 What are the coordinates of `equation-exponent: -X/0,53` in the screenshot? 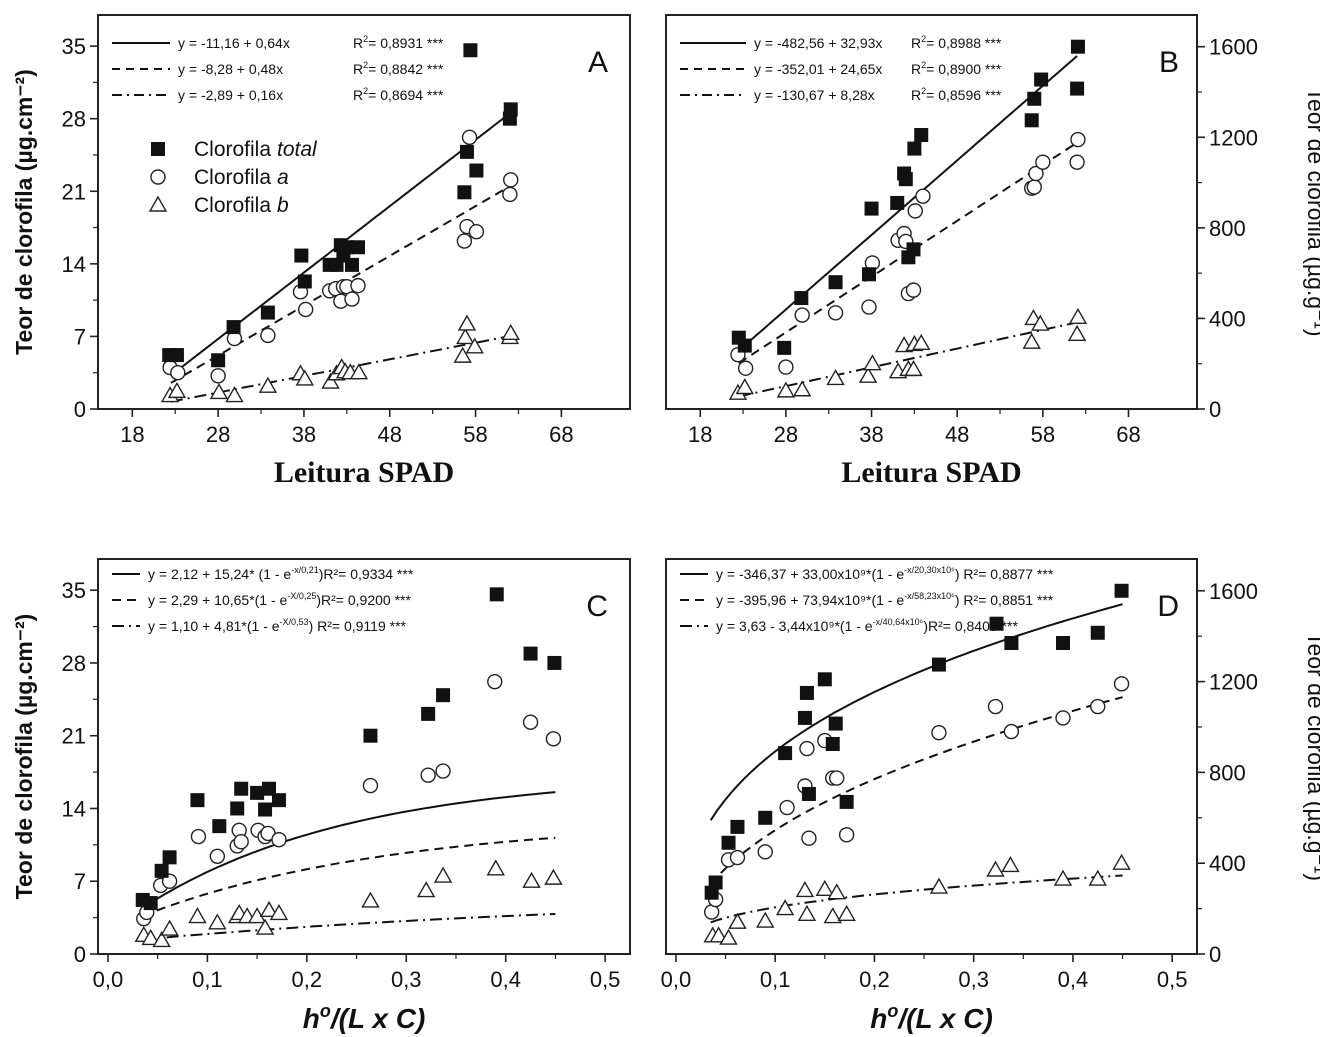 It's located at (294, 622).